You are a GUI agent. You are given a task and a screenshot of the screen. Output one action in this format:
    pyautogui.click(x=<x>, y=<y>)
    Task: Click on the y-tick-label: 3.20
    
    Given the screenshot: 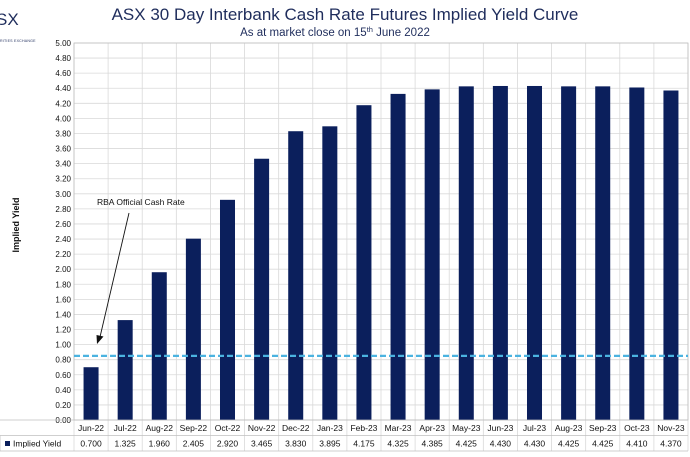 What is the action you would take?
    pyautogui.click(x=63, y=179)
    